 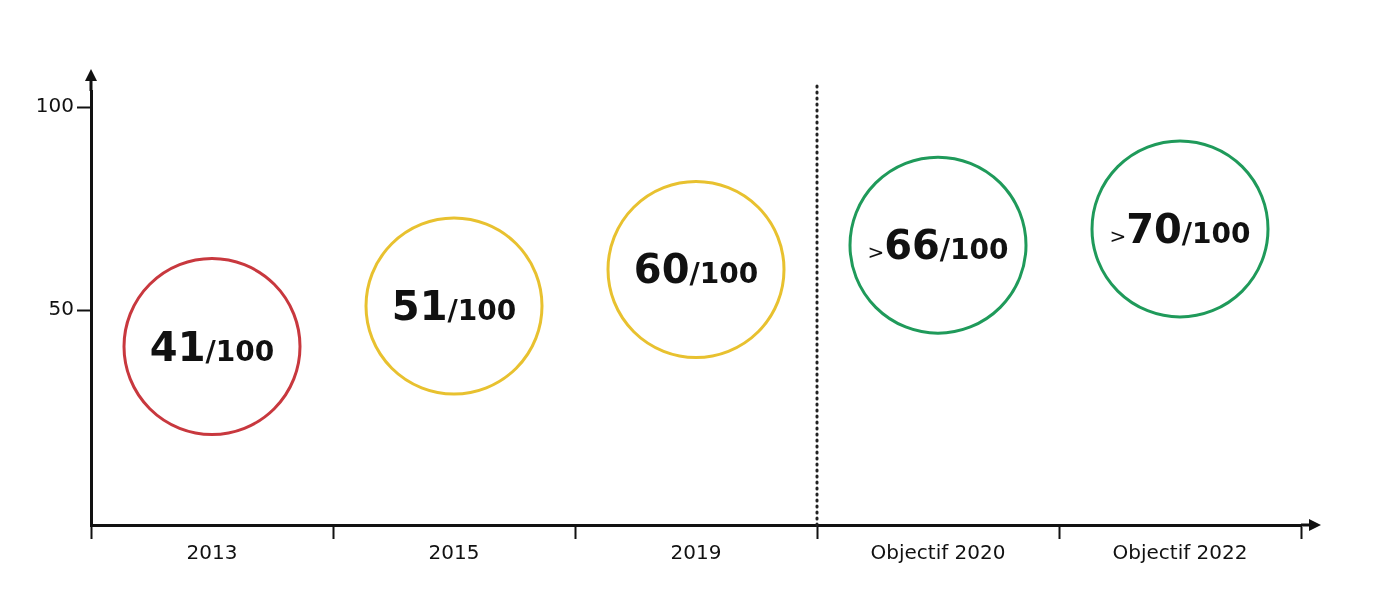 I want to click on y-tick-label: 50, so click(x=61, y=308).